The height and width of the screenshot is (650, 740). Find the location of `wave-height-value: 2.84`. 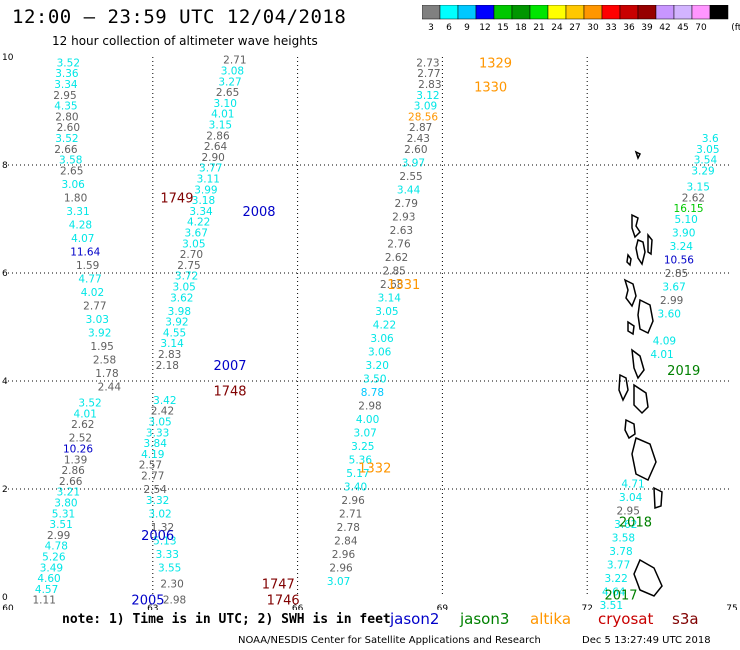

wave-height-value: 2.84 is located at coordinates (346, 541).